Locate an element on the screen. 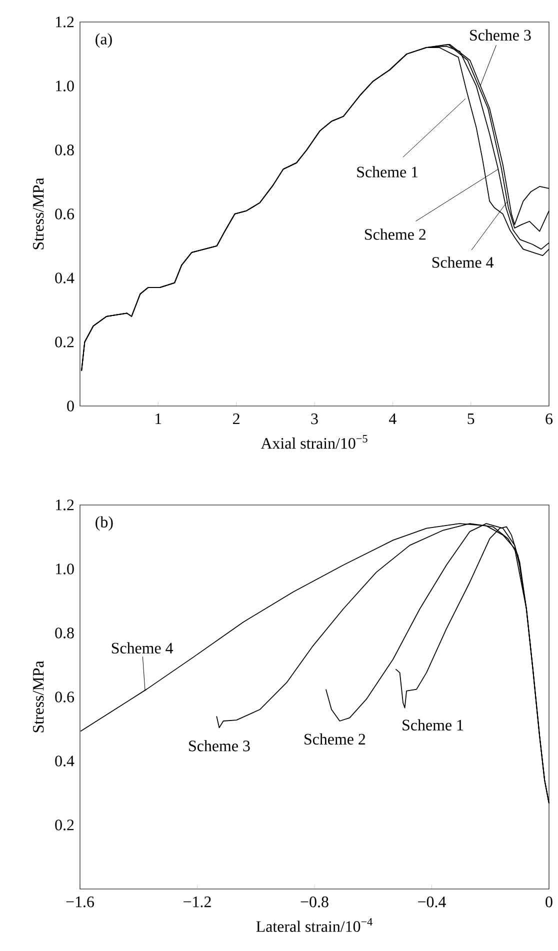  text: (a) is located at coordinates (103, 40).